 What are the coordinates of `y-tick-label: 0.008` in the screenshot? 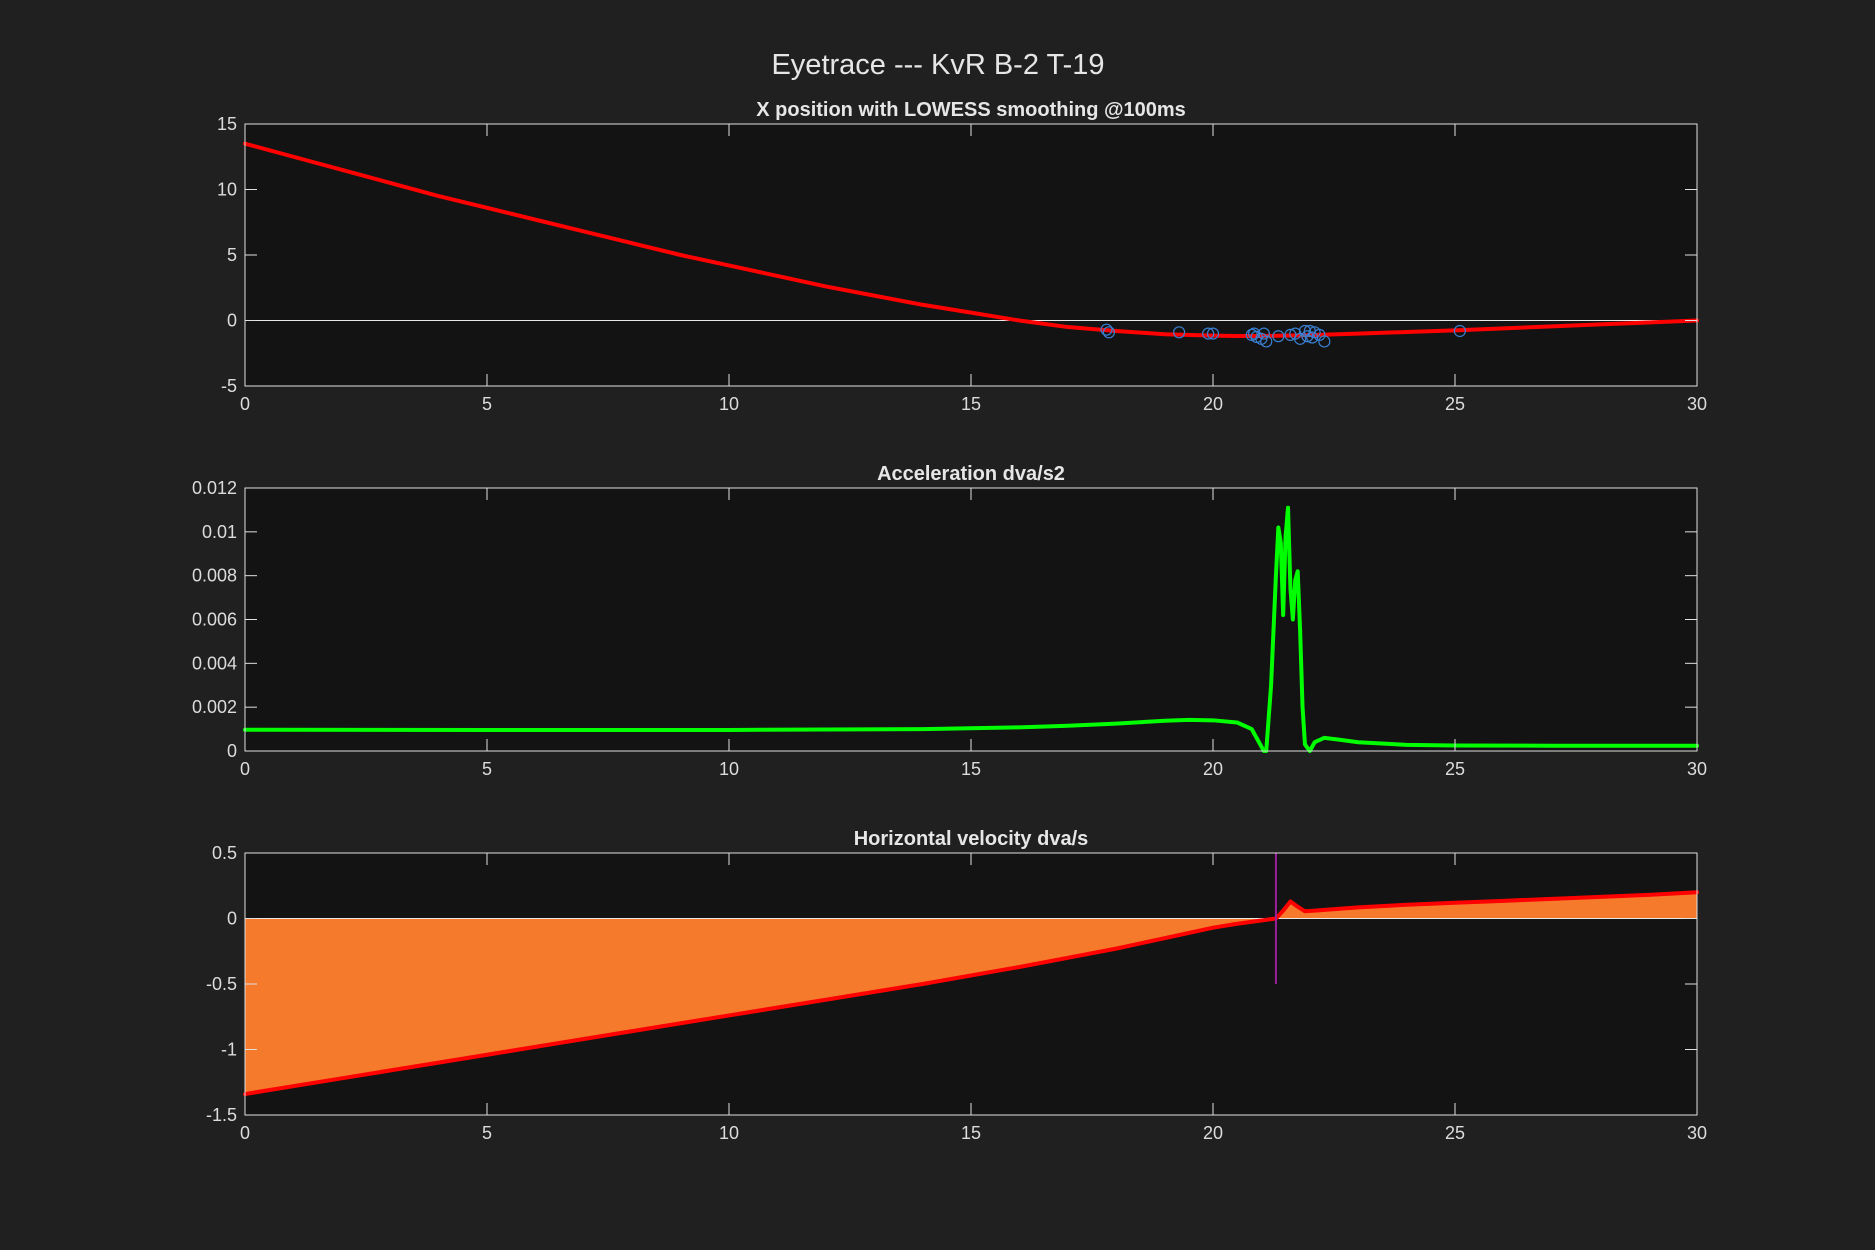 It's located at (214, 576).